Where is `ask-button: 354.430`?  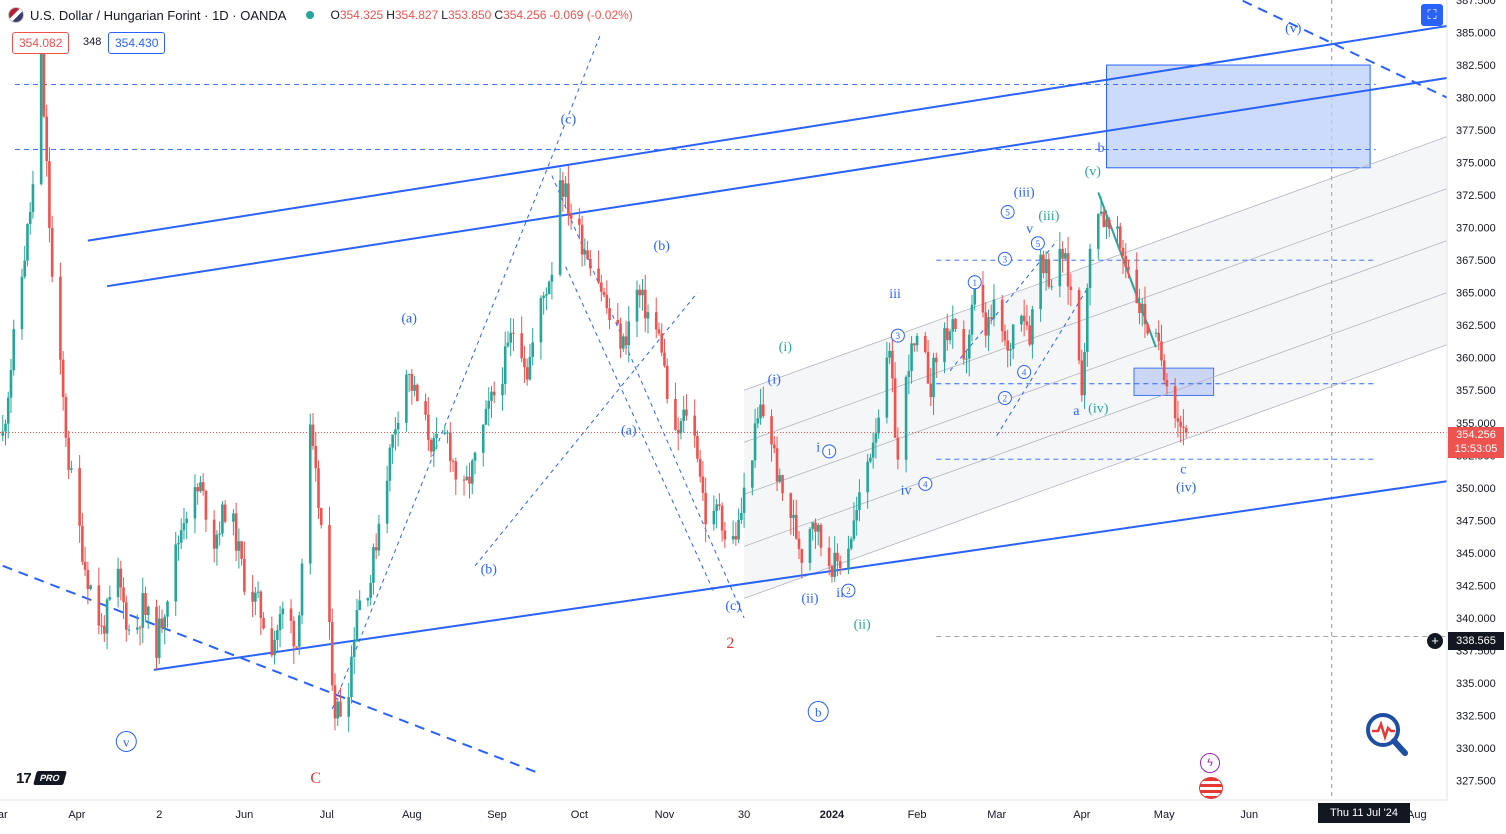
ask-button: 354.430 is located at coordinates (137, 43).